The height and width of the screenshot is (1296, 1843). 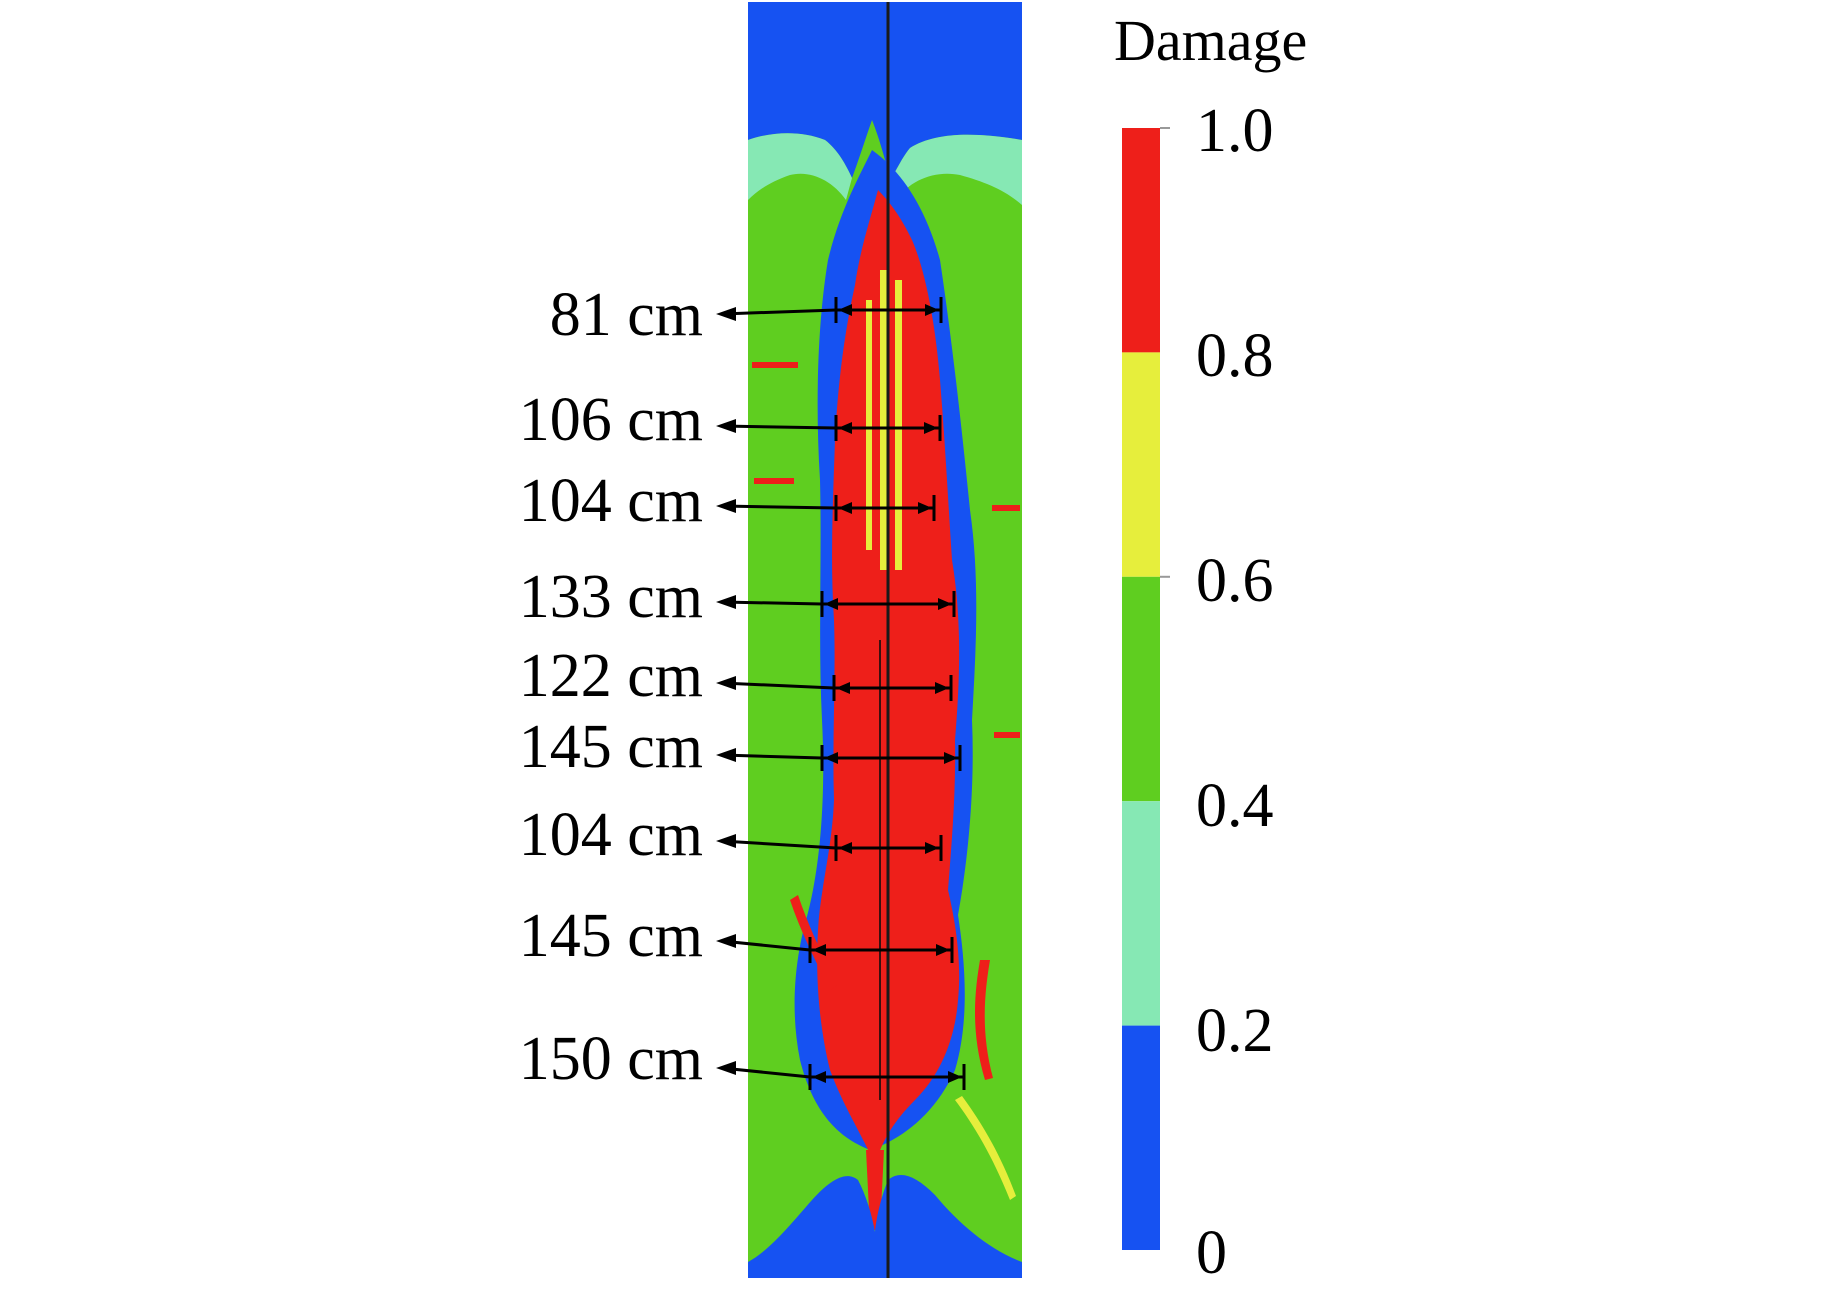 What do you see at coordinates (984, 1020) in the screenshot?
I see `lower-right-crack` at bounding box center [984, 1020].